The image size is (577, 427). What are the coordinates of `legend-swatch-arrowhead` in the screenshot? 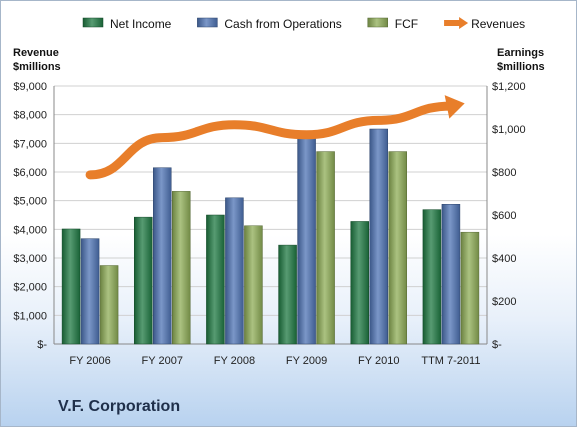 It's located at (464, 23).